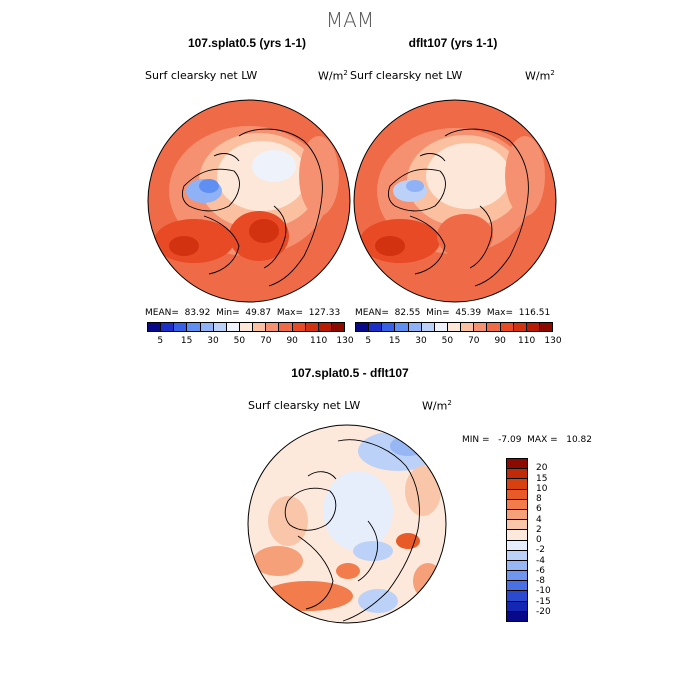  What do you see at coordinates (406, 75) in the screenshot?
I see `panel-right-field-label: Surf clearsky net LW` at bounding box center [406, 75].